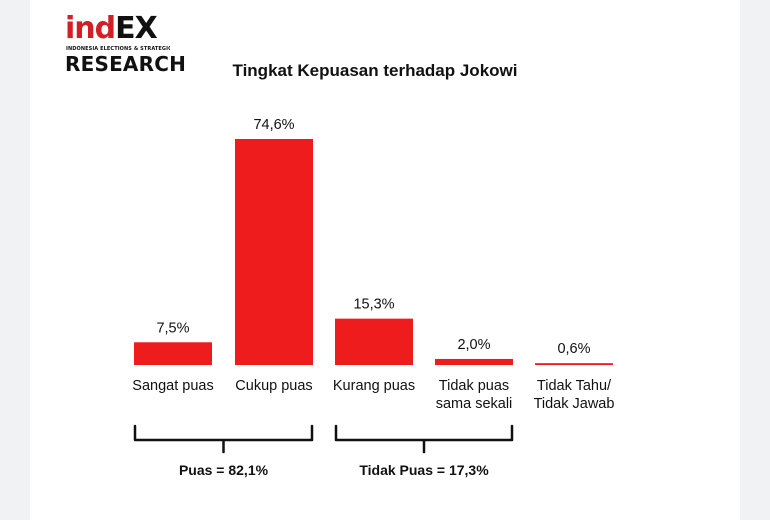  What do you see at coordinates (323, 451) in the screenshot?
I see `group-brackets-group: Puas = 82,1% Tidak Puas = 17,3%` at bounding box center [323, 451].